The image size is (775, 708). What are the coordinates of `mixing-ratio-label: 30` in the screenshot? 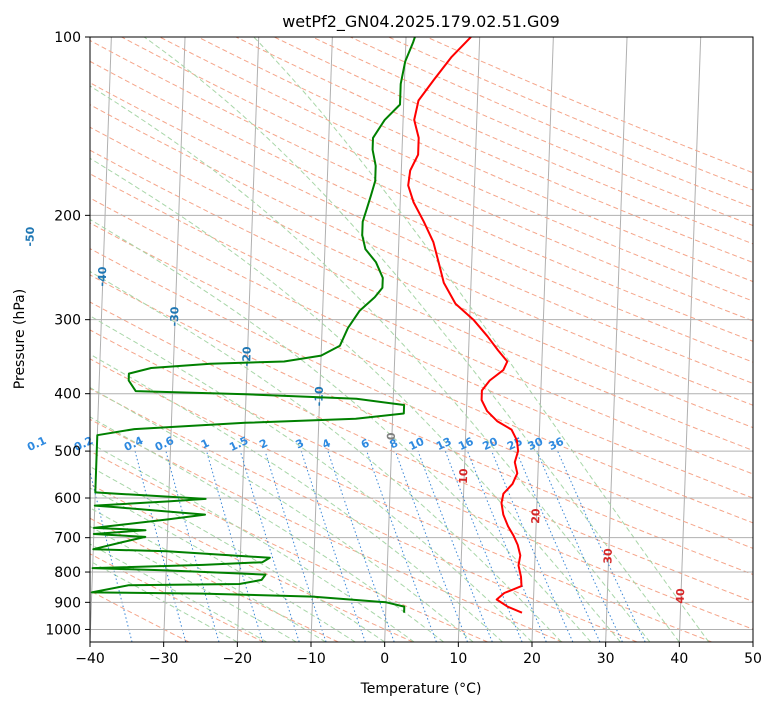 It's located at (536, 444).